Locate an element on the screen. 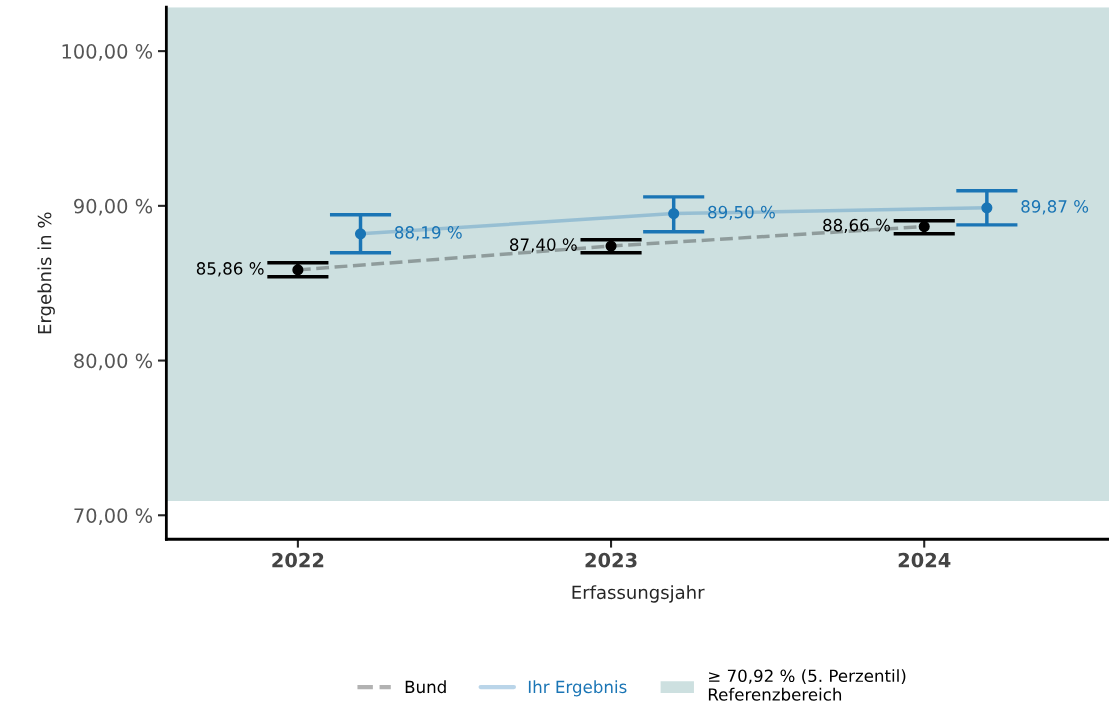 The height and width of the screenshot is (719, 1109). data-label: 85,86 % is located at coordinates (230, 269).